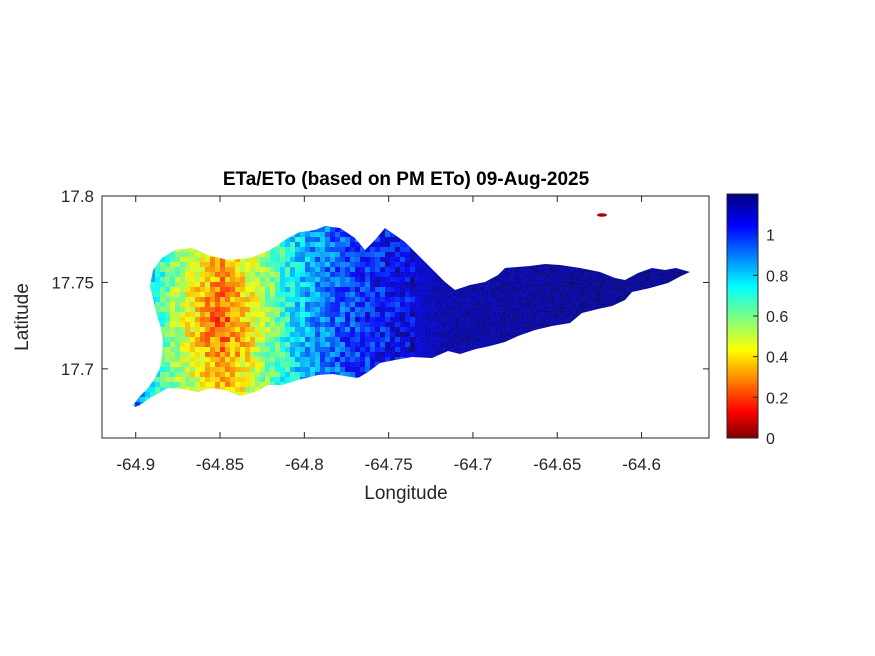 This screenshot has width=875, height=656. What do you see at coordinates (742, 316) in the screenshot?
I see `colorbar` at bounding box center [742, 316].